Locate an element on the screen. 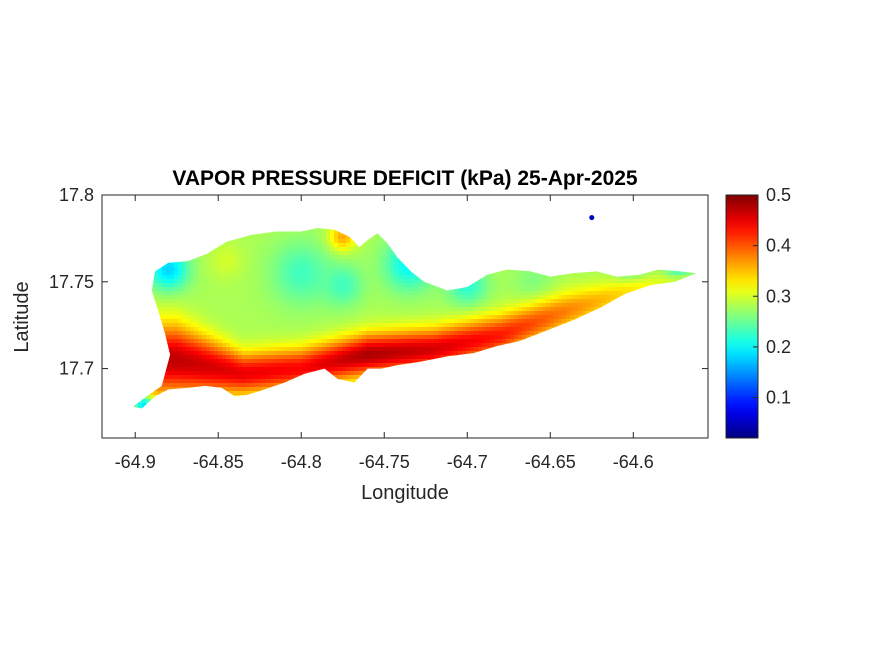 This screenshot has height=656, width=875. map-title: VAPOR PRESSURE DEFICIT (kPa) 25-Apr-2025 is located at coordinates (405, 178).